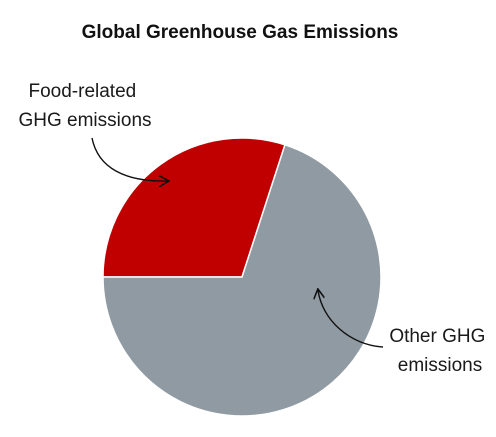  What do you see at coordinates (437, 336) in the screenshot?
I see `slice-label-other-line-1: Other GHG` at bounding box center [437, 336].